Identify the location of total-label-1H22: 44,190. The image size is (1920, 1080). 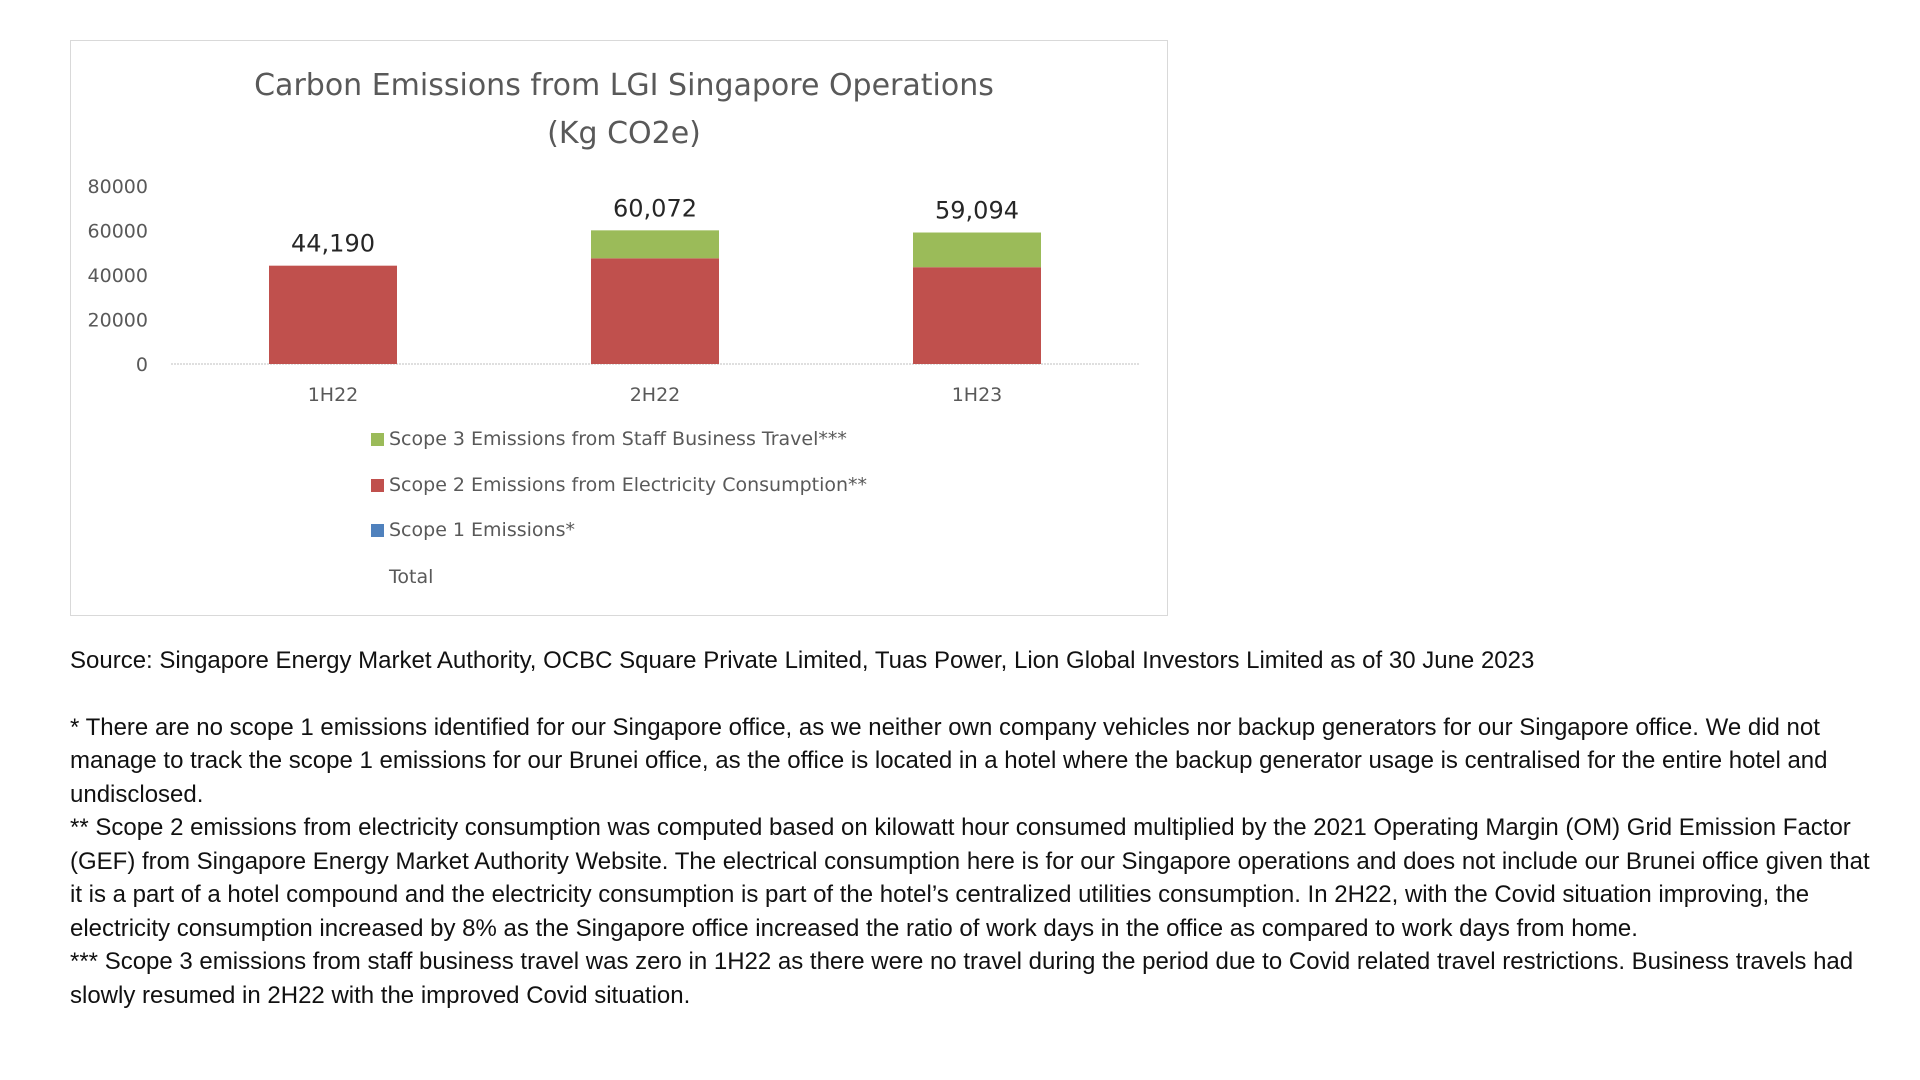
(333, 244).